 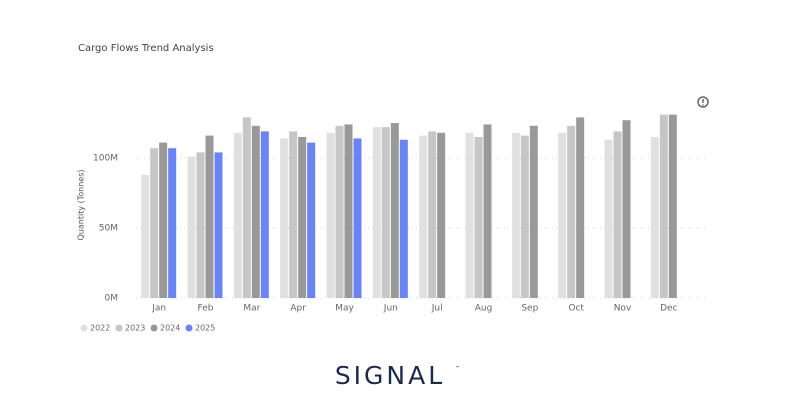 I want to click on info-circle, so click(x=703, y=102).